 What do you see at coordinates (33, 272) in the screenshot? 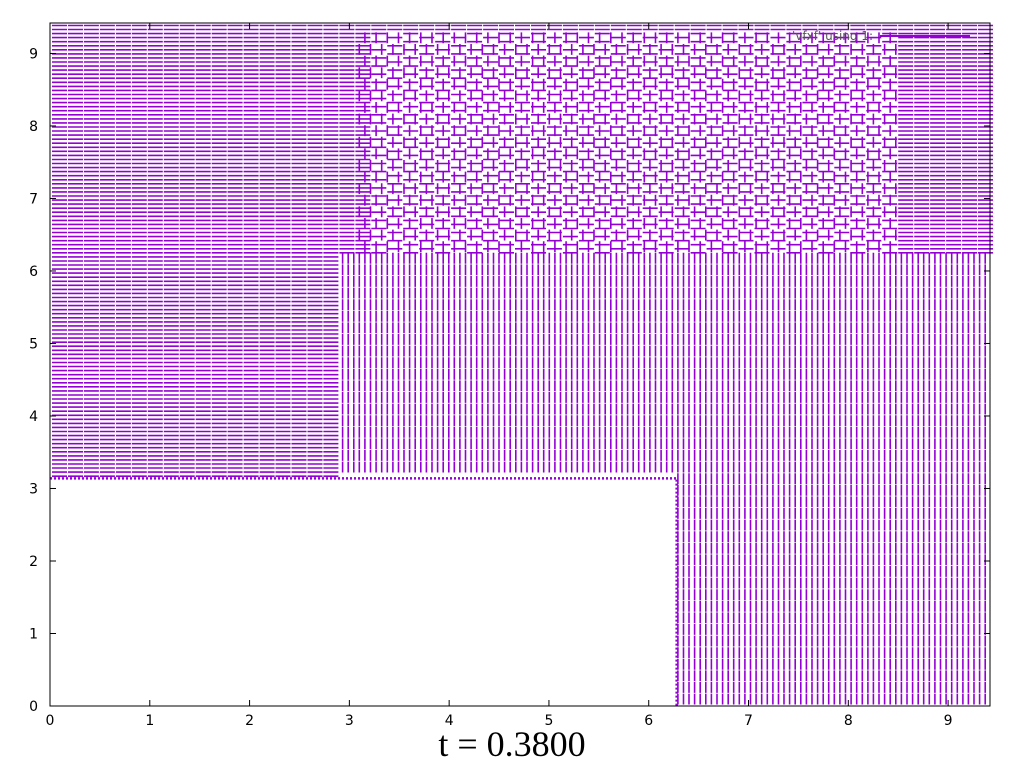
I see `y-tick-label-6: 6` at bounding box center [33, 272].